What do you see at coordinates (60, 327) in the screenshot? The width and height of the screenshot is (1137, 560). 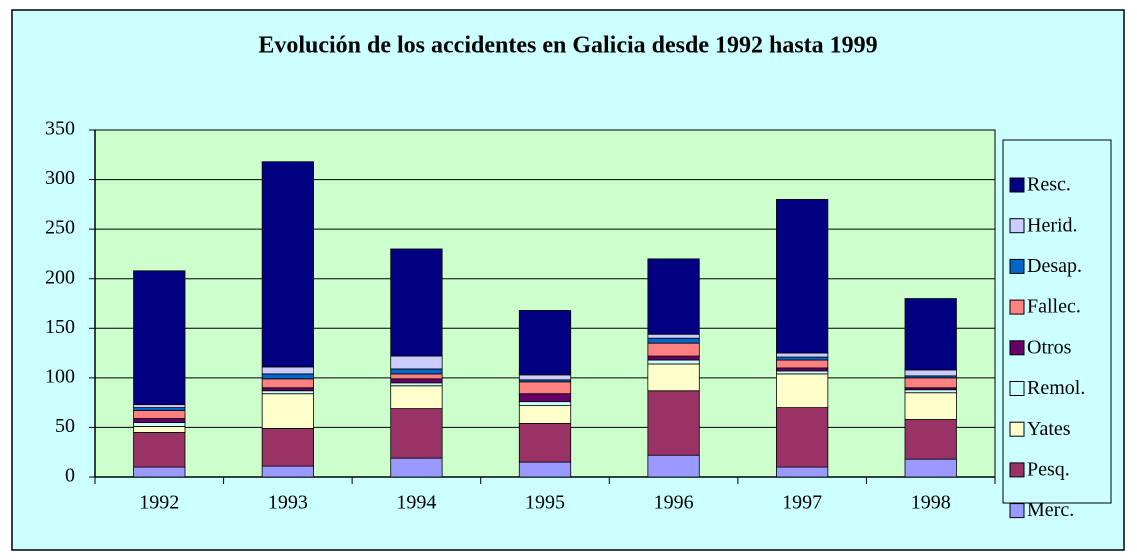 I see `y-tick-label: 150` at bounding box center [60, 327].